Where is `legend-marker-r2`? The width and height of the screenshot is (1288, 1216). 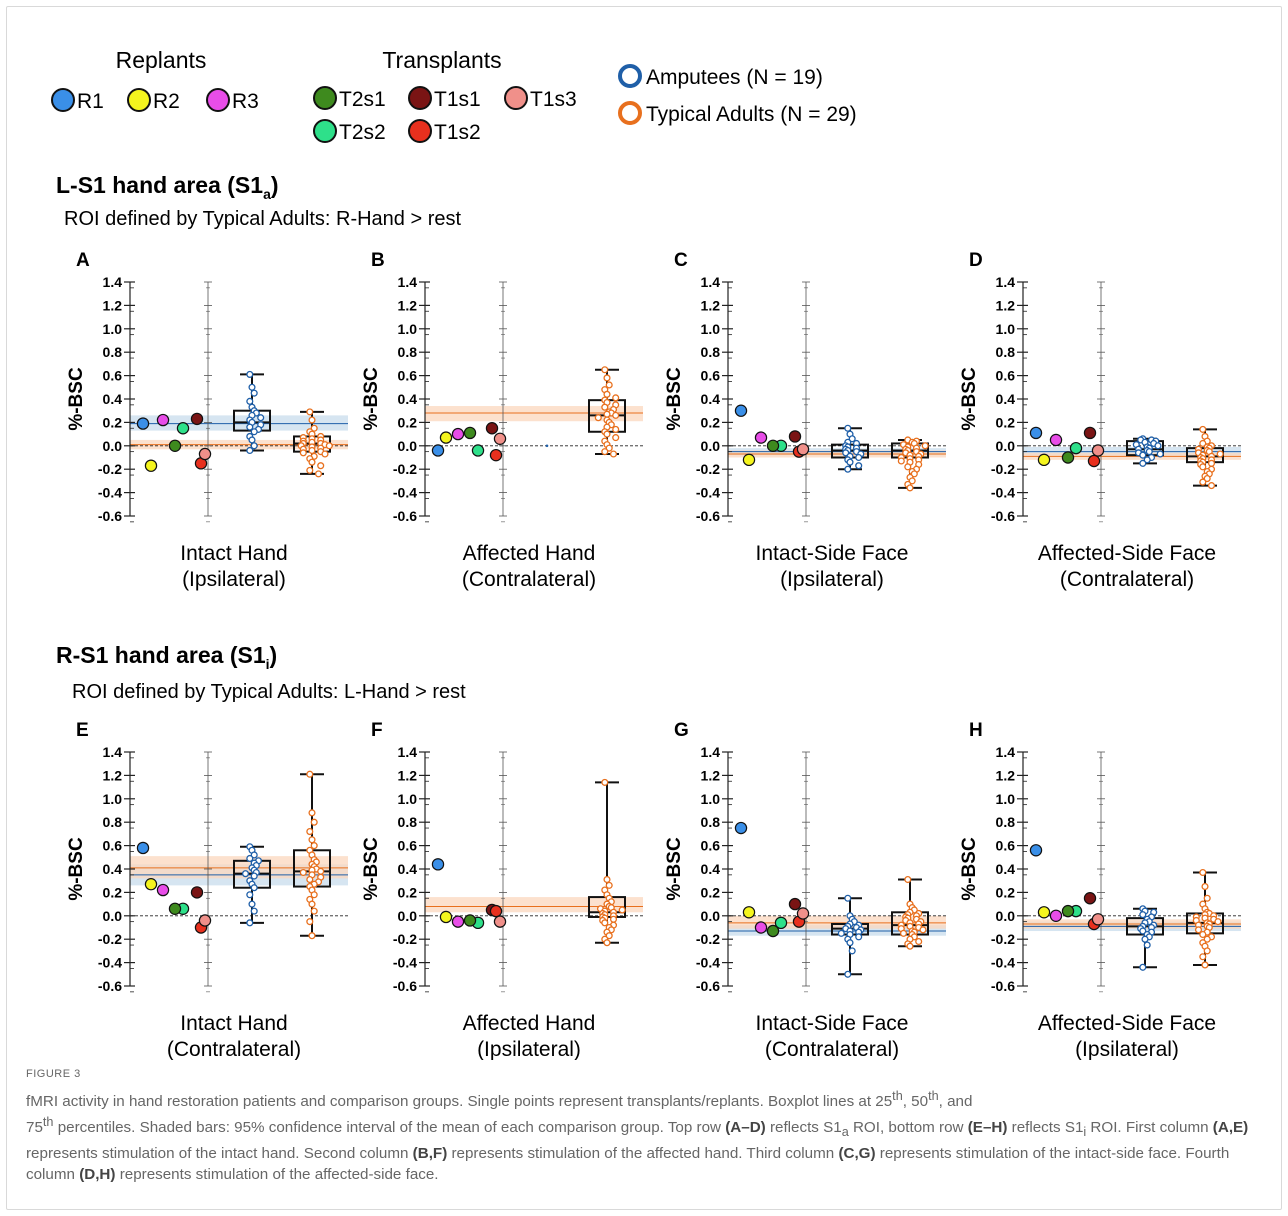 legend-marker-r2 is located at coordinates (139, 100).